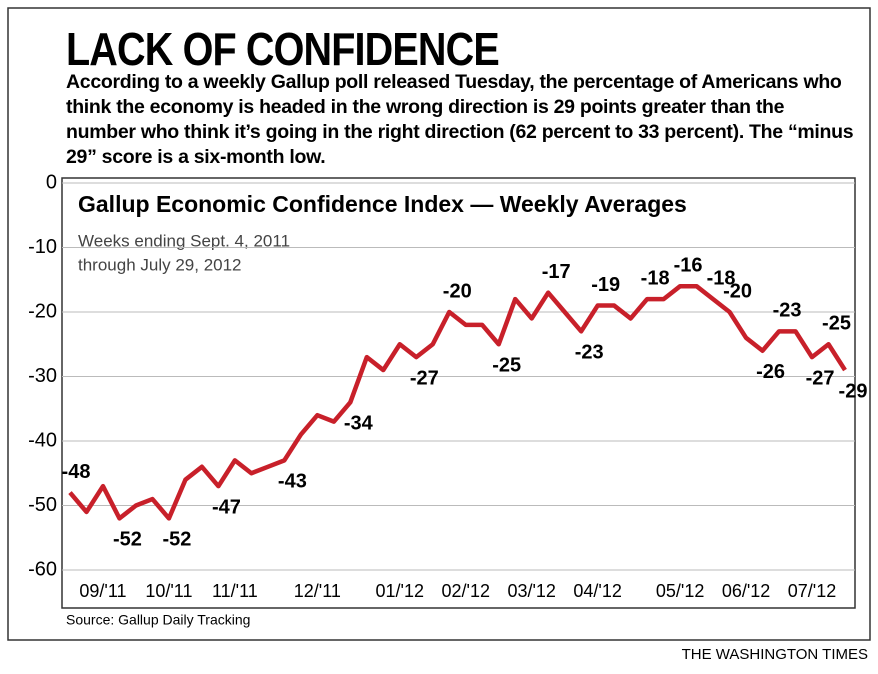 The image size is (878, 674). I want to click on data-label: -43, so click(292, 482).